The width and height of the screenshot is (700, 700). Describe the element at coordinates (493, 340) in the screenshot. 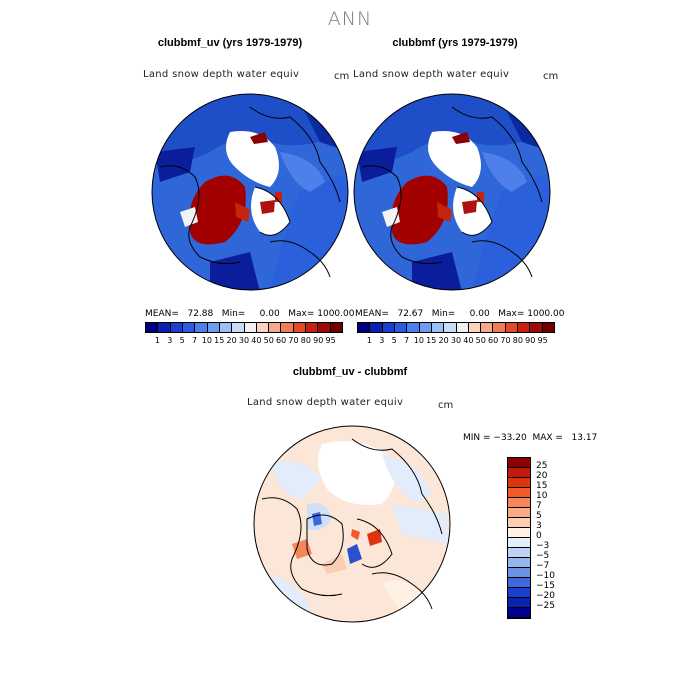

I see `colorbar-tick-label: 60` at that location.